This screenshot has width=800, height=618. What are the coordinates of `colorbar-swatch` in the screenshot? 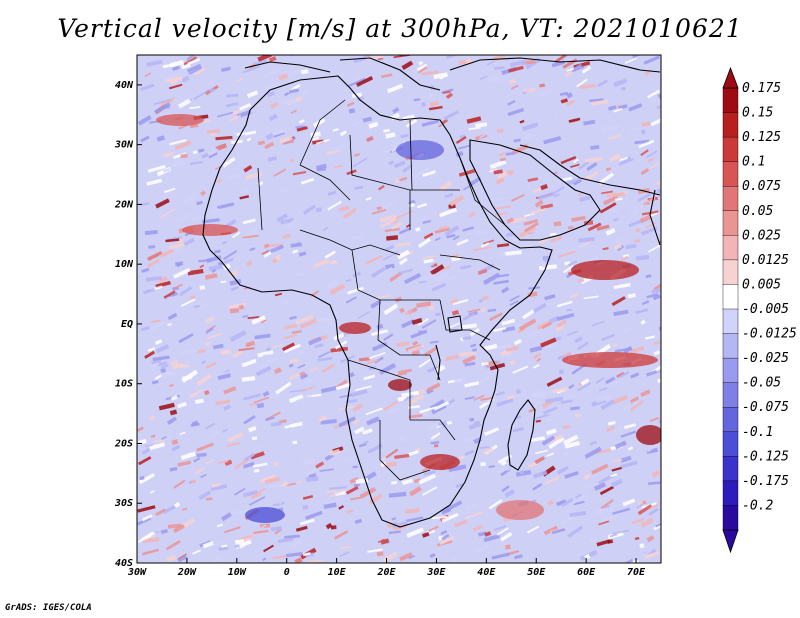 It's located at (730, 444).